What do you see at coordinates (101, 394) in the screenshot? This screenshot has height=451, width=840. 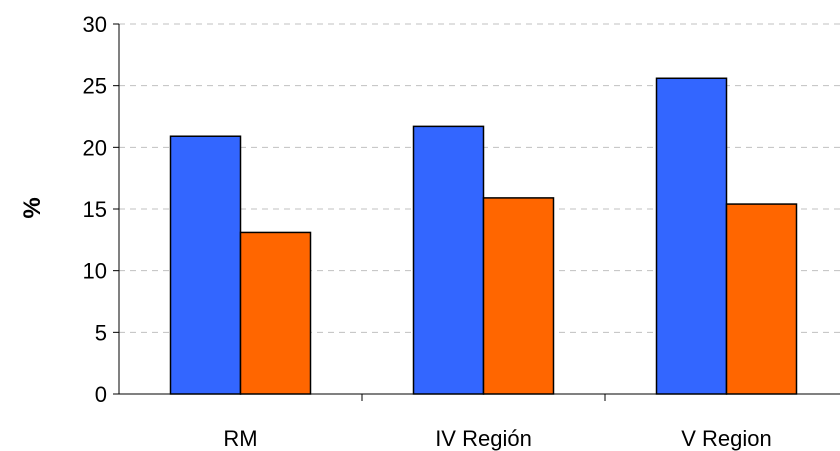 I see `y-tick-label-0: 0` at bounding box center [101, 394].